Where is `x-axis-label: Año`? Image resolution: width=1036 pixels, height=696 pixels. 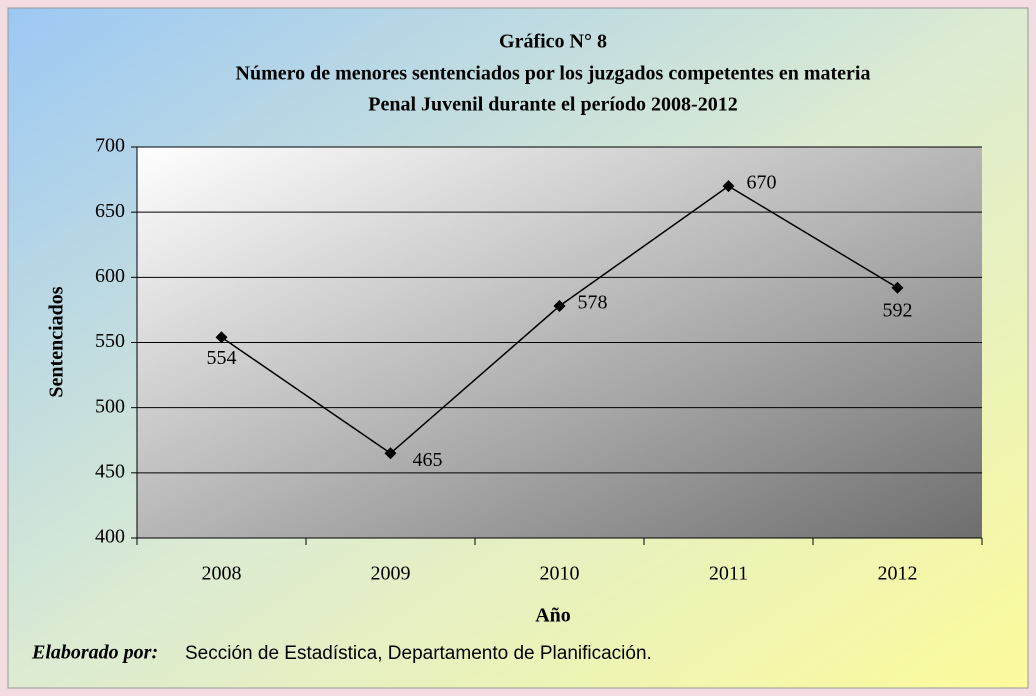
x-axis-label: Año is located at coordinates (553, 616).